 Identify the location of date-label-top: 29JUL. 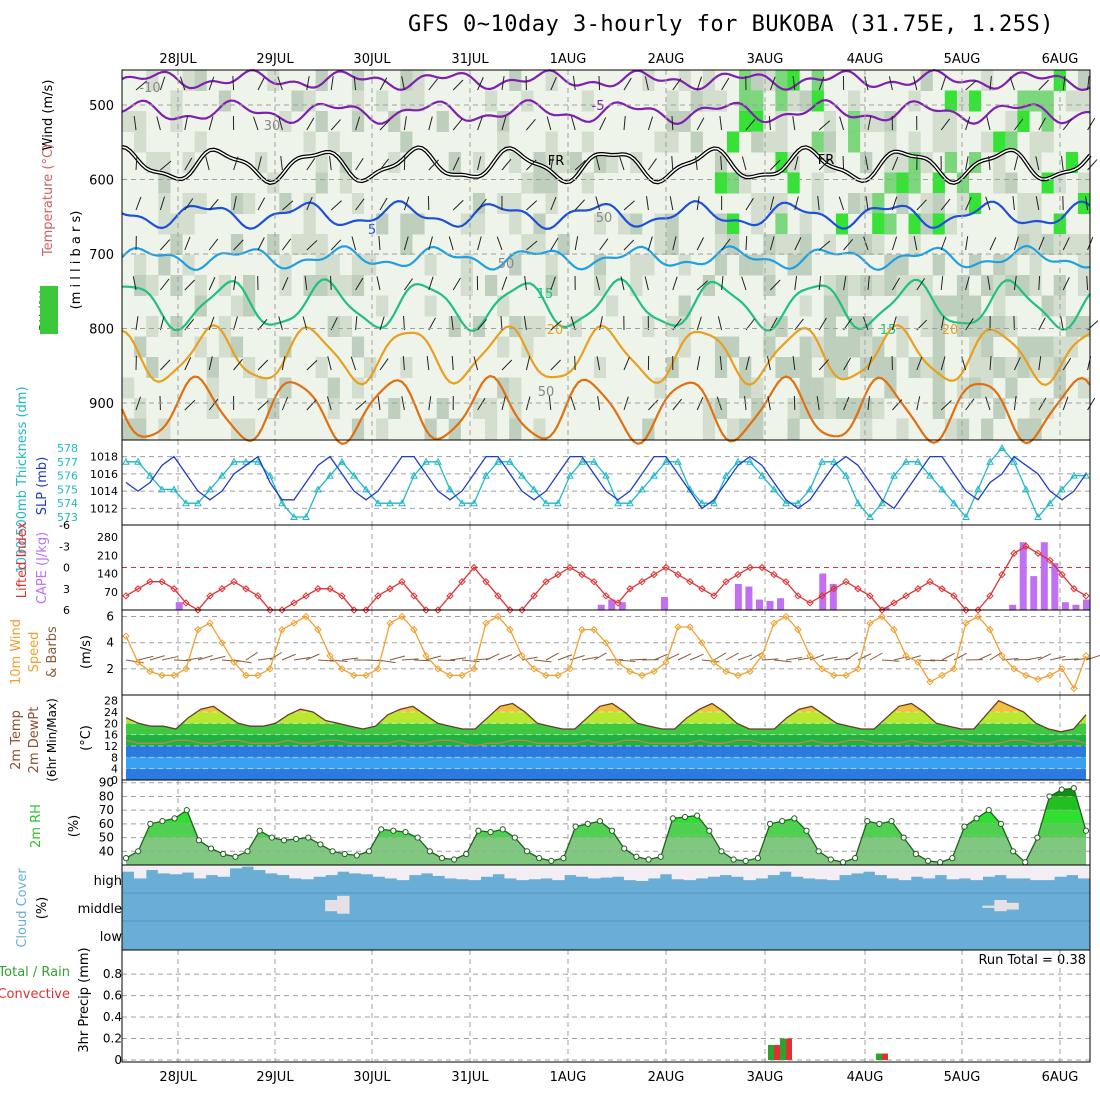
(275, 59).